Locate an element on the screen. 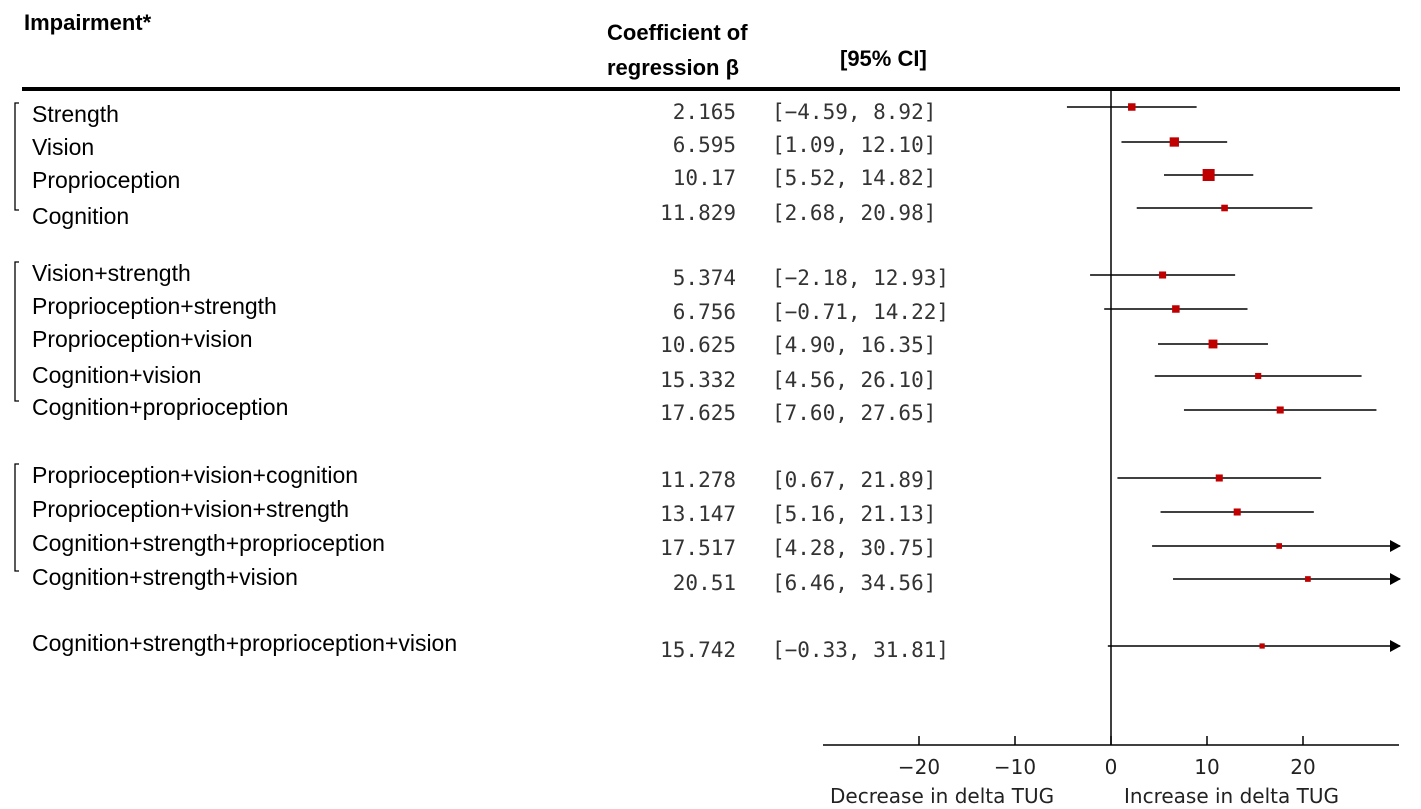 Image resolution: width=1421 pixels, height=809 pixels. forest-row: Strength 2.165 [−4.59, 8.92] is located at coordinates (614, 113).